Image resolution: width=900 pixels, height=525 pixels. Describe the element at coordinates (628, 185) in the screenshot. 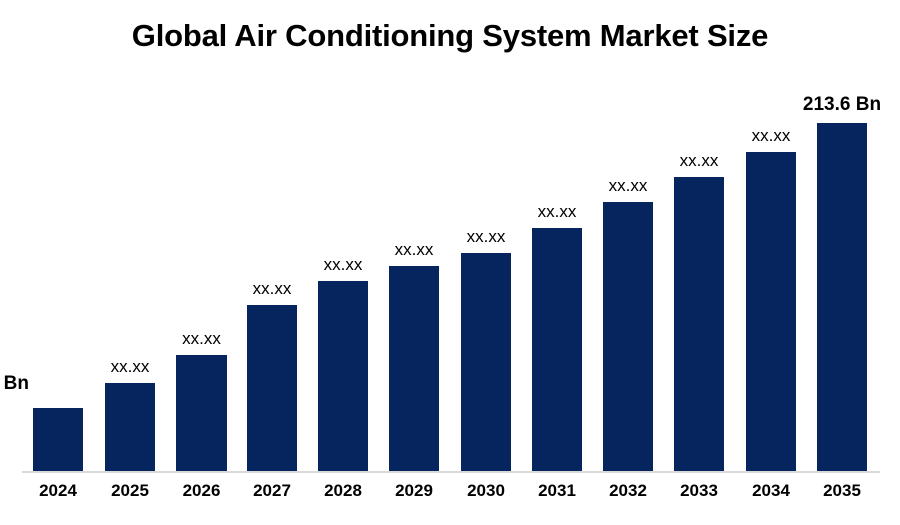

I see `bar-value-label-2032: xx.xx` at that location.